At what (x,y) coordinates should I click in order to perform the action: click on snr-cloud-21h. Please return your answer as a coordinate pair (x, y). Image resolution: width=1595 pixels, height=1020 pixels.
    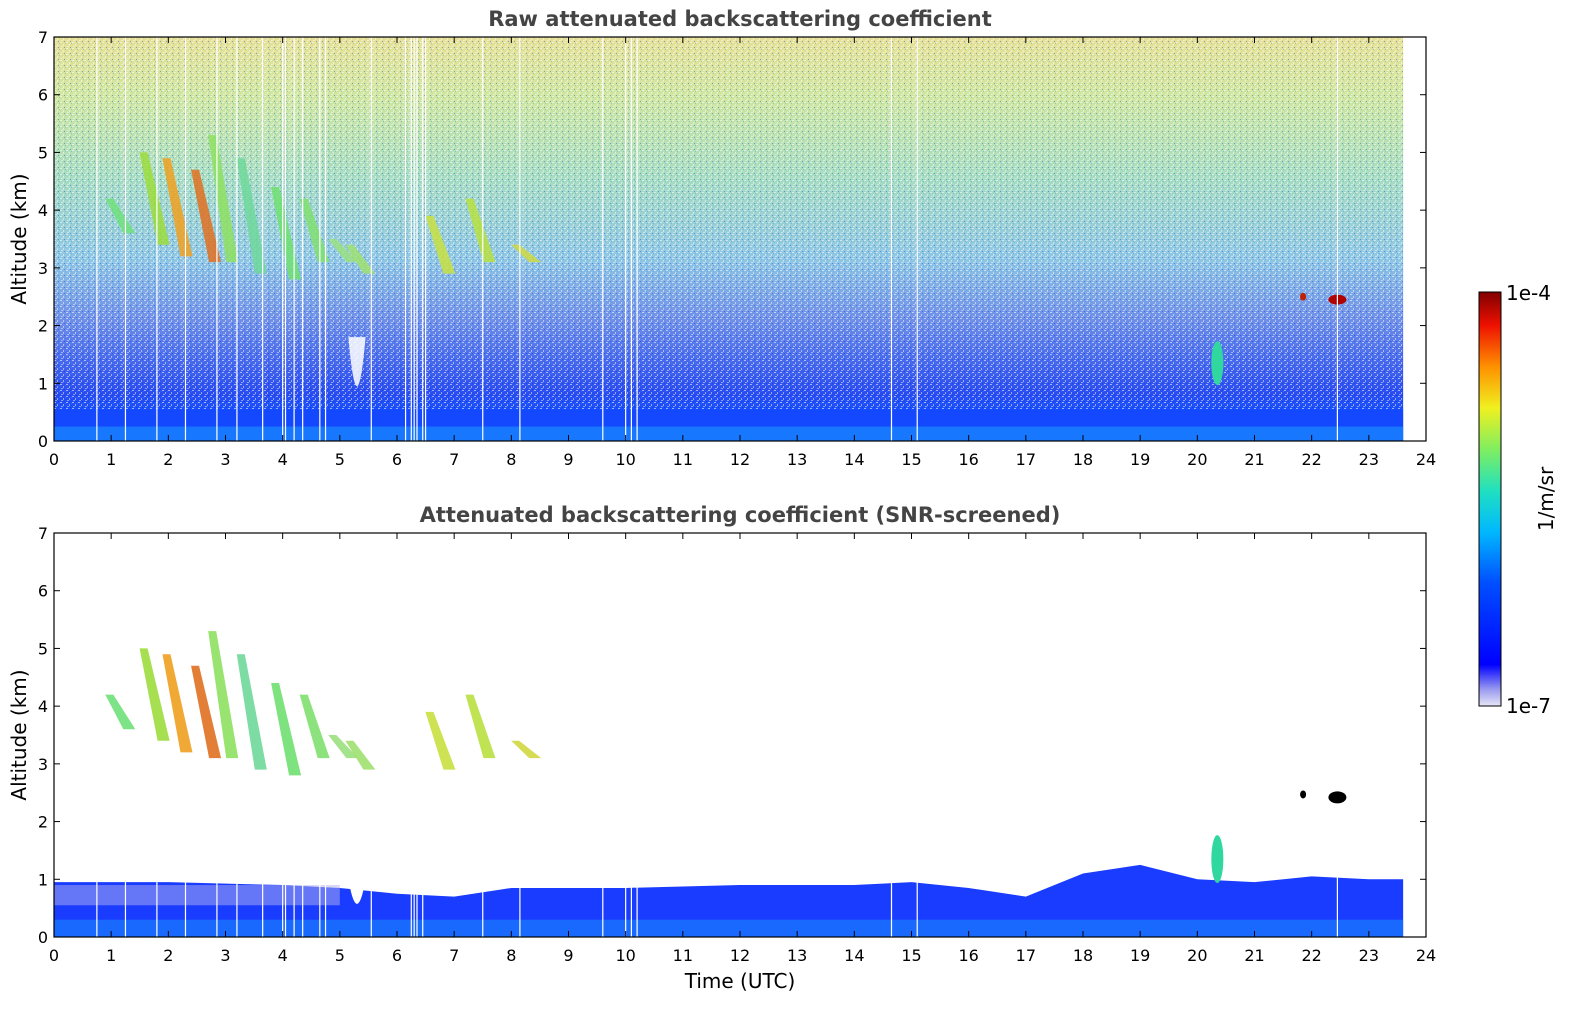
    Looking at the image, I should click on (1303, 794).